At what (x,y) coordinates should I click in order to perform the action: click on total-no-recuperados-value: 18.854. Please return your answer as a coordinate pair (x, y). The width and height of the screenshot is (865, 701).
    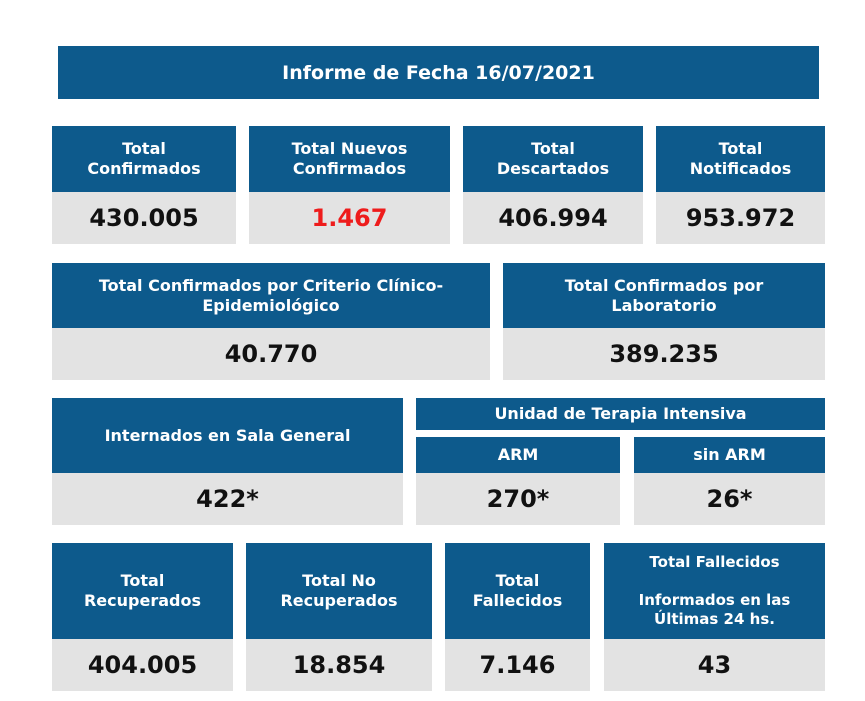
    Looking at the image, I should click on (339, 665).